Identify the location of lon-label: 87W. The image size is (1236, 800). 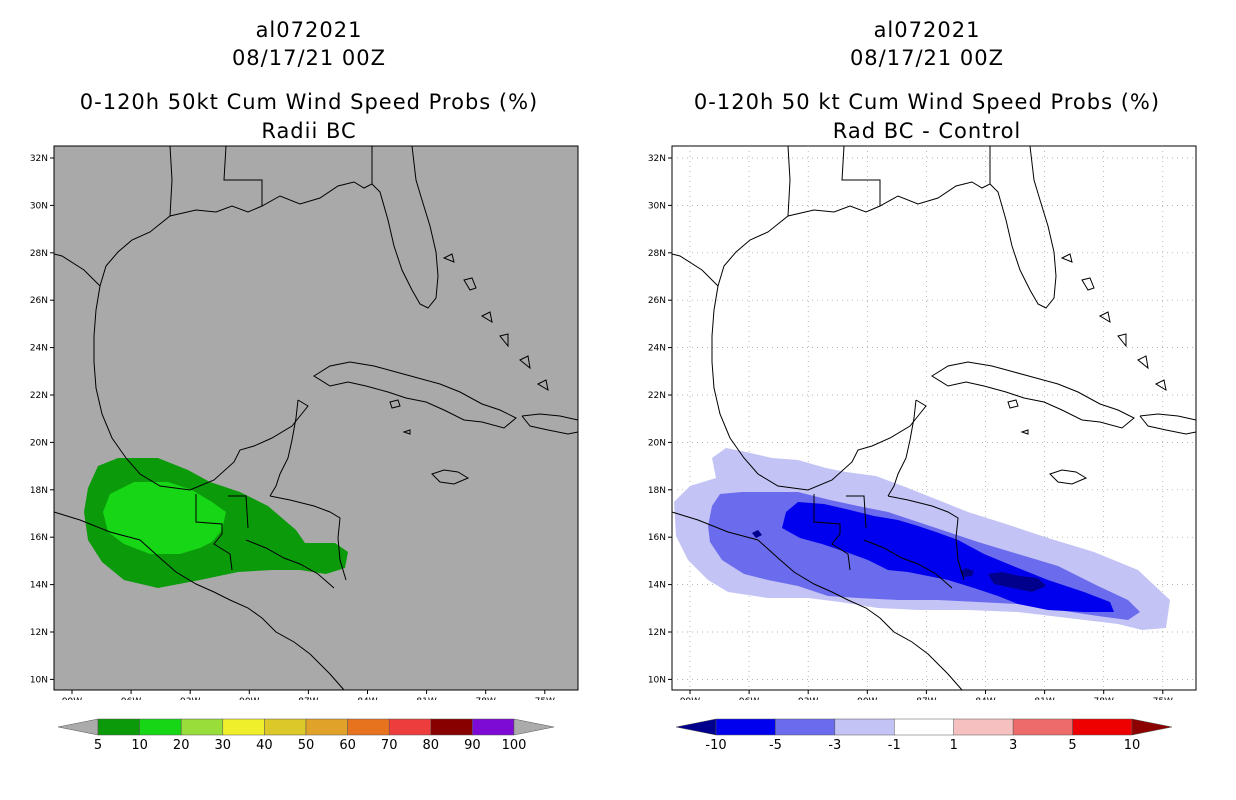
(308, 698).